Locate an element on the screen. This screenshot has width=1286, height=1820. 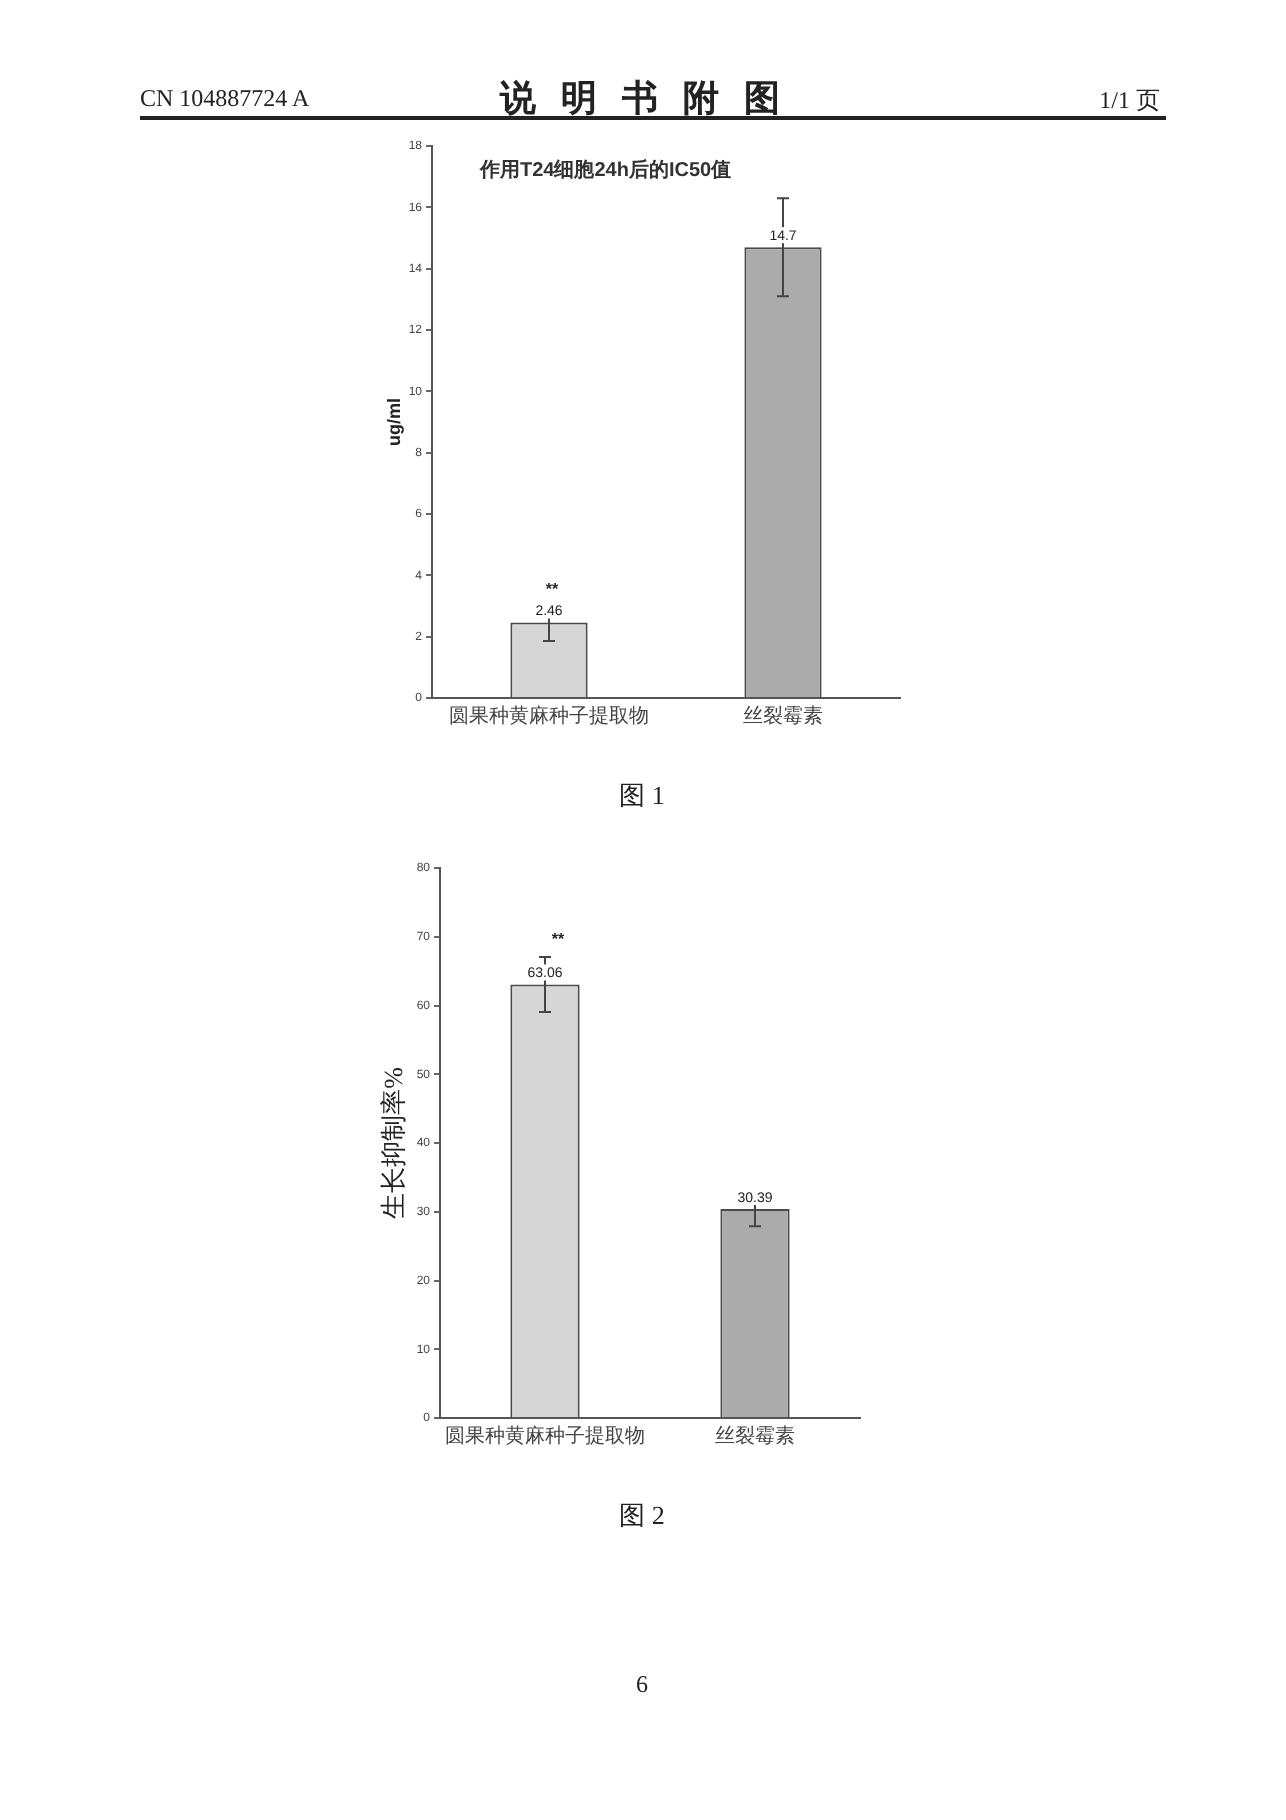
caption: 图 1 is located at coordinates (642, 796).